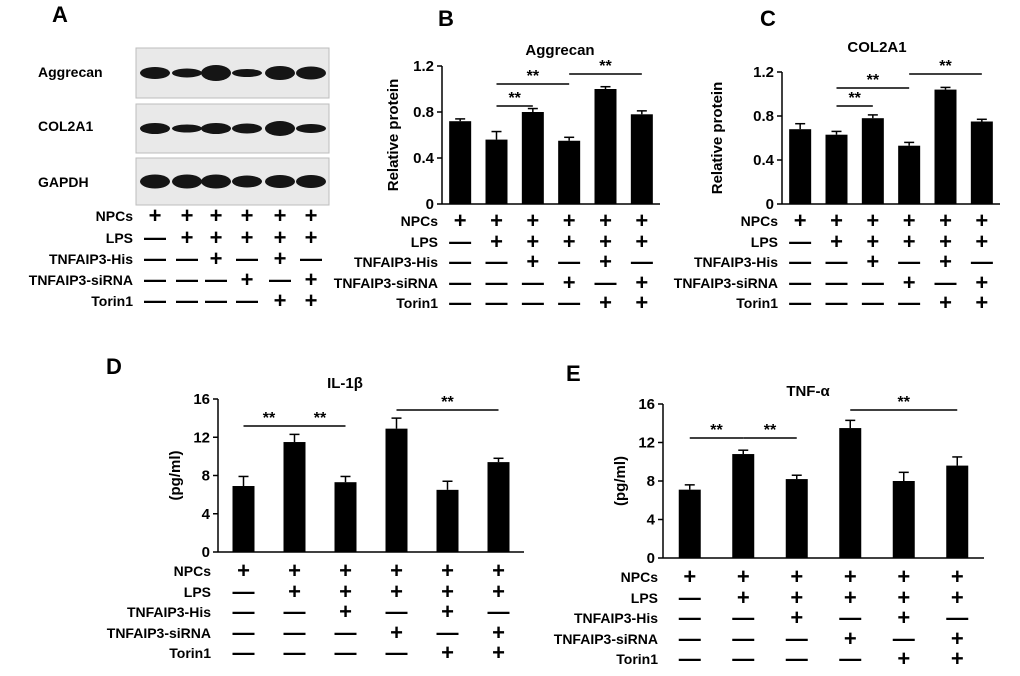 Image resolution: width=1020 pixels, height=676 pixels. Describe the element at coordinates (393, 135) in the screenshot. I see `y-axis-label: Relative protein` at that location.